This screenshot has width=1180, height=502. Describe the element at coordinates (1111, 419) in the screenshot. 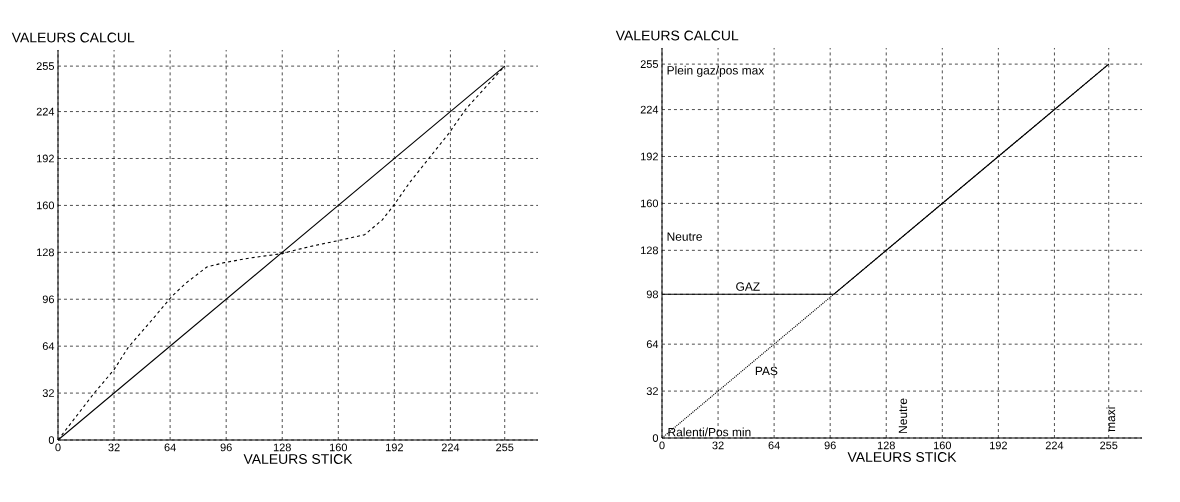

I see `annotation: maxi` at that location.